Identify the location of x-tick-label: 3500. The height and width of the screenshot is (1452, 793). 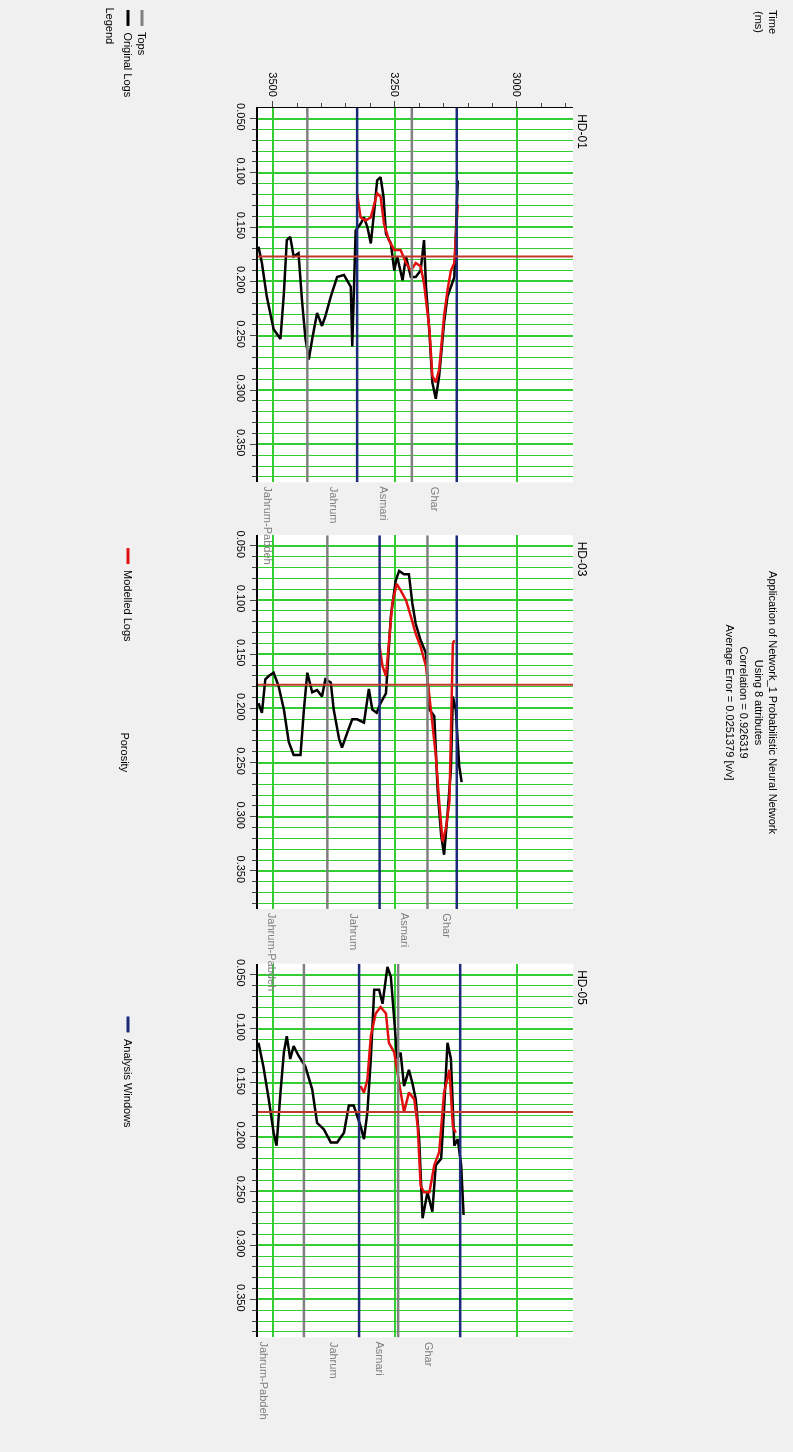
(273, 84).